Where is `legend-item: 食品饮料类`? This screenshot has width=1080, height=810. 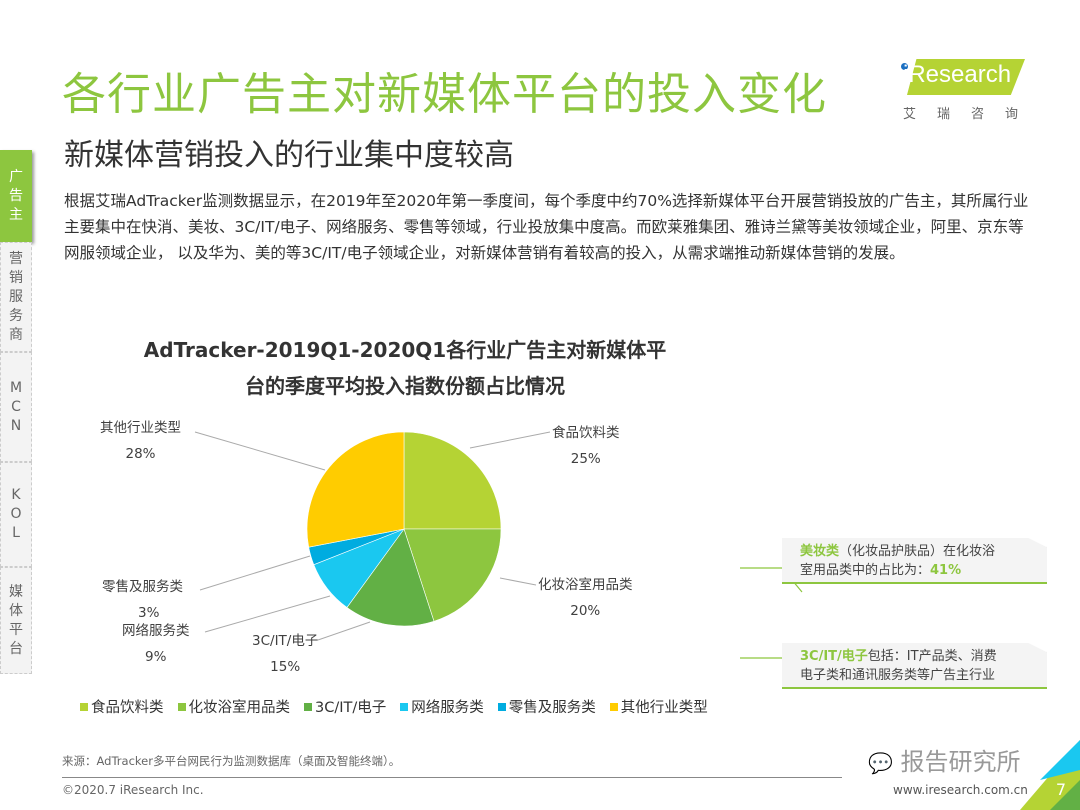
legend-item: 食品饮料类 is located at coordinates (122, 706).